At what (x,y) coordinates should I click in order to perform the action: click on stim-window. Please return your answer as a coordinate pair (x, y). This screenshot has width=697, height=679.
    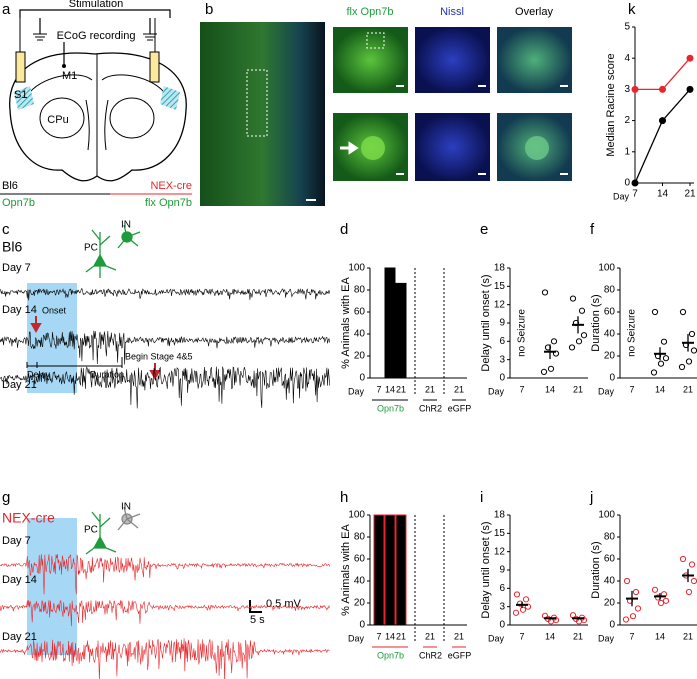
    Looking at the image, I should click on (52, 586).